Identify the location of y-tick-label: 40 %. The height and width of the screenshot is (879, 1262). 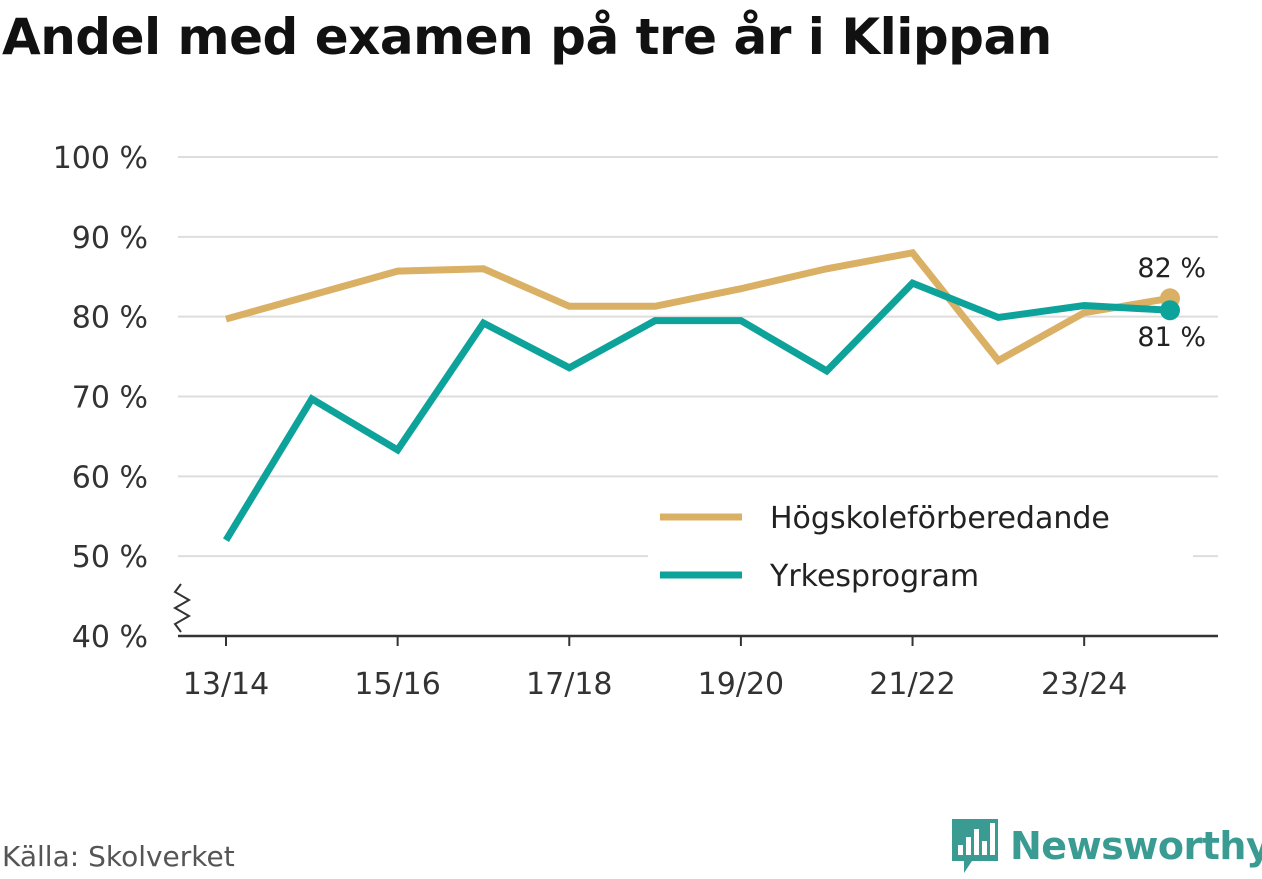
(110, 637).